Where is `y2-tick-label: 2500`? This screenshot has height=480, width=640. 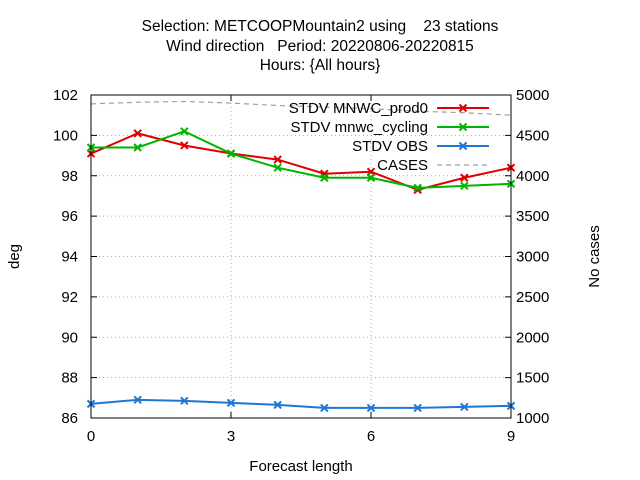
y2-tick-label: 2500 is located at coordinates (532, 297).